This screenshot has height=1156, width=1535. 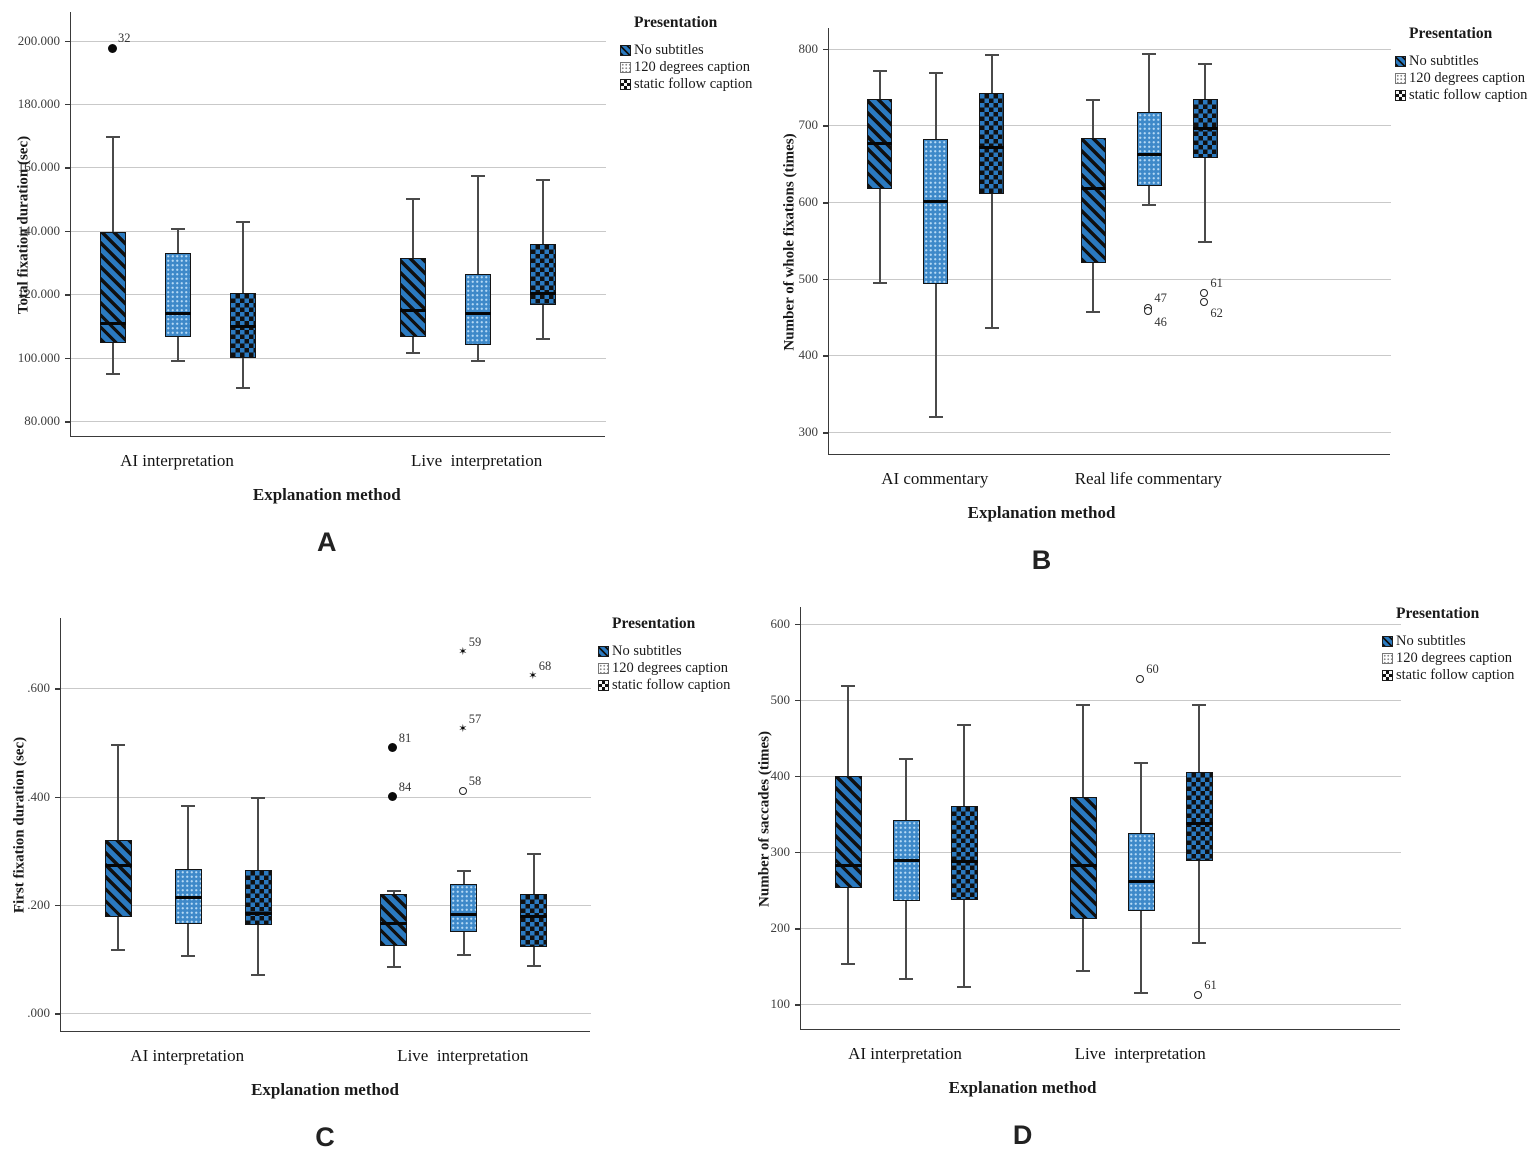 I want to click on y-tick-label: 400, so click(x=780, y=775).